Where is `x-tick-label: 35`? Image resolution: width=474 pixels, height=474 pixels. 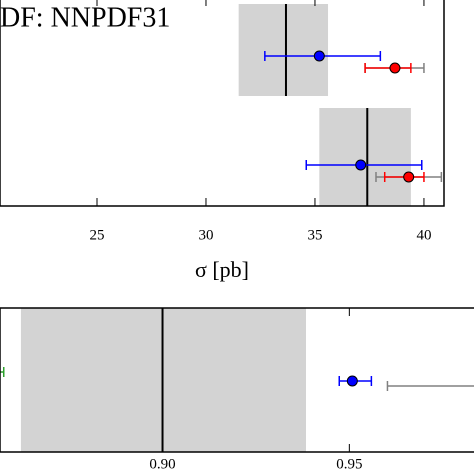 x-tick-label: 35 is located at coordinates (314, 235).